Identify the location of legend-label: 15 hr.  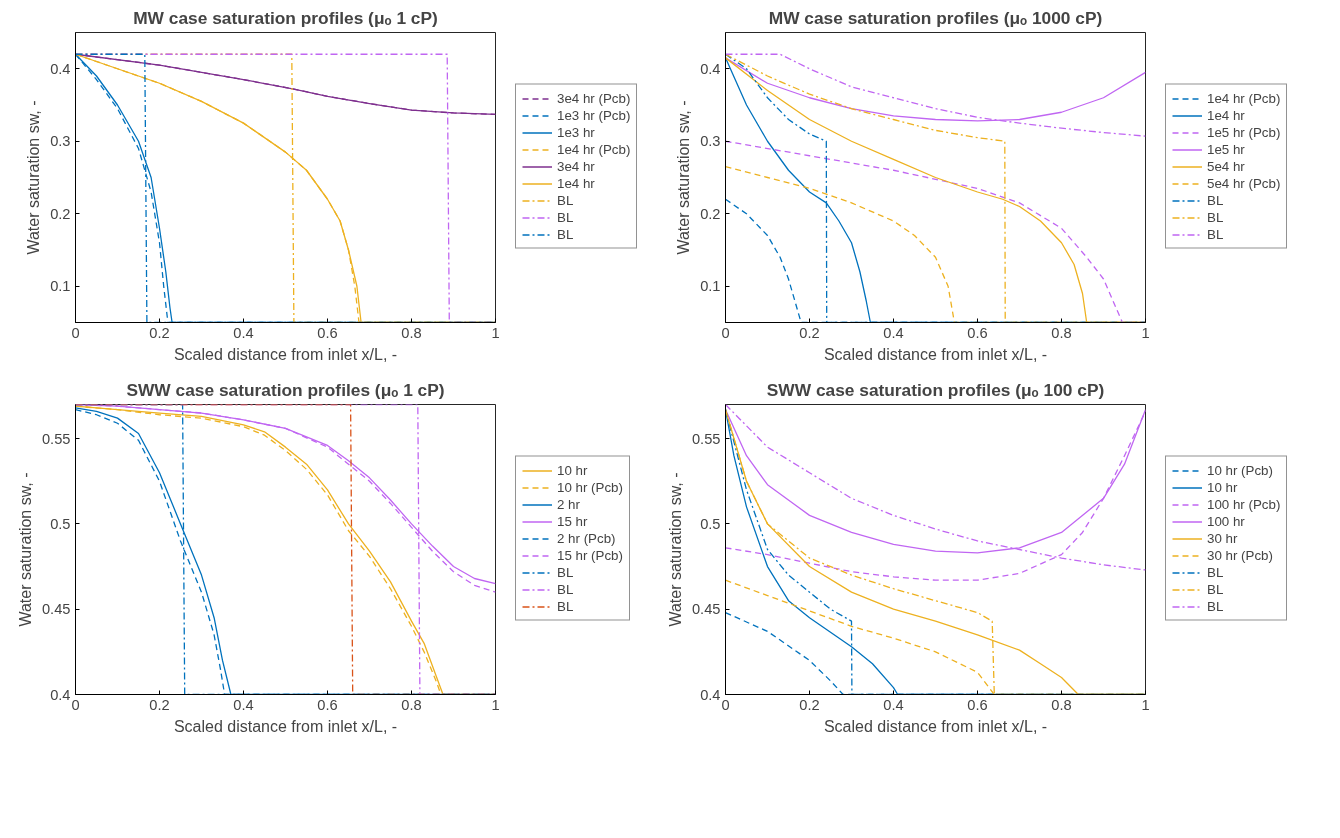
(572, 521).